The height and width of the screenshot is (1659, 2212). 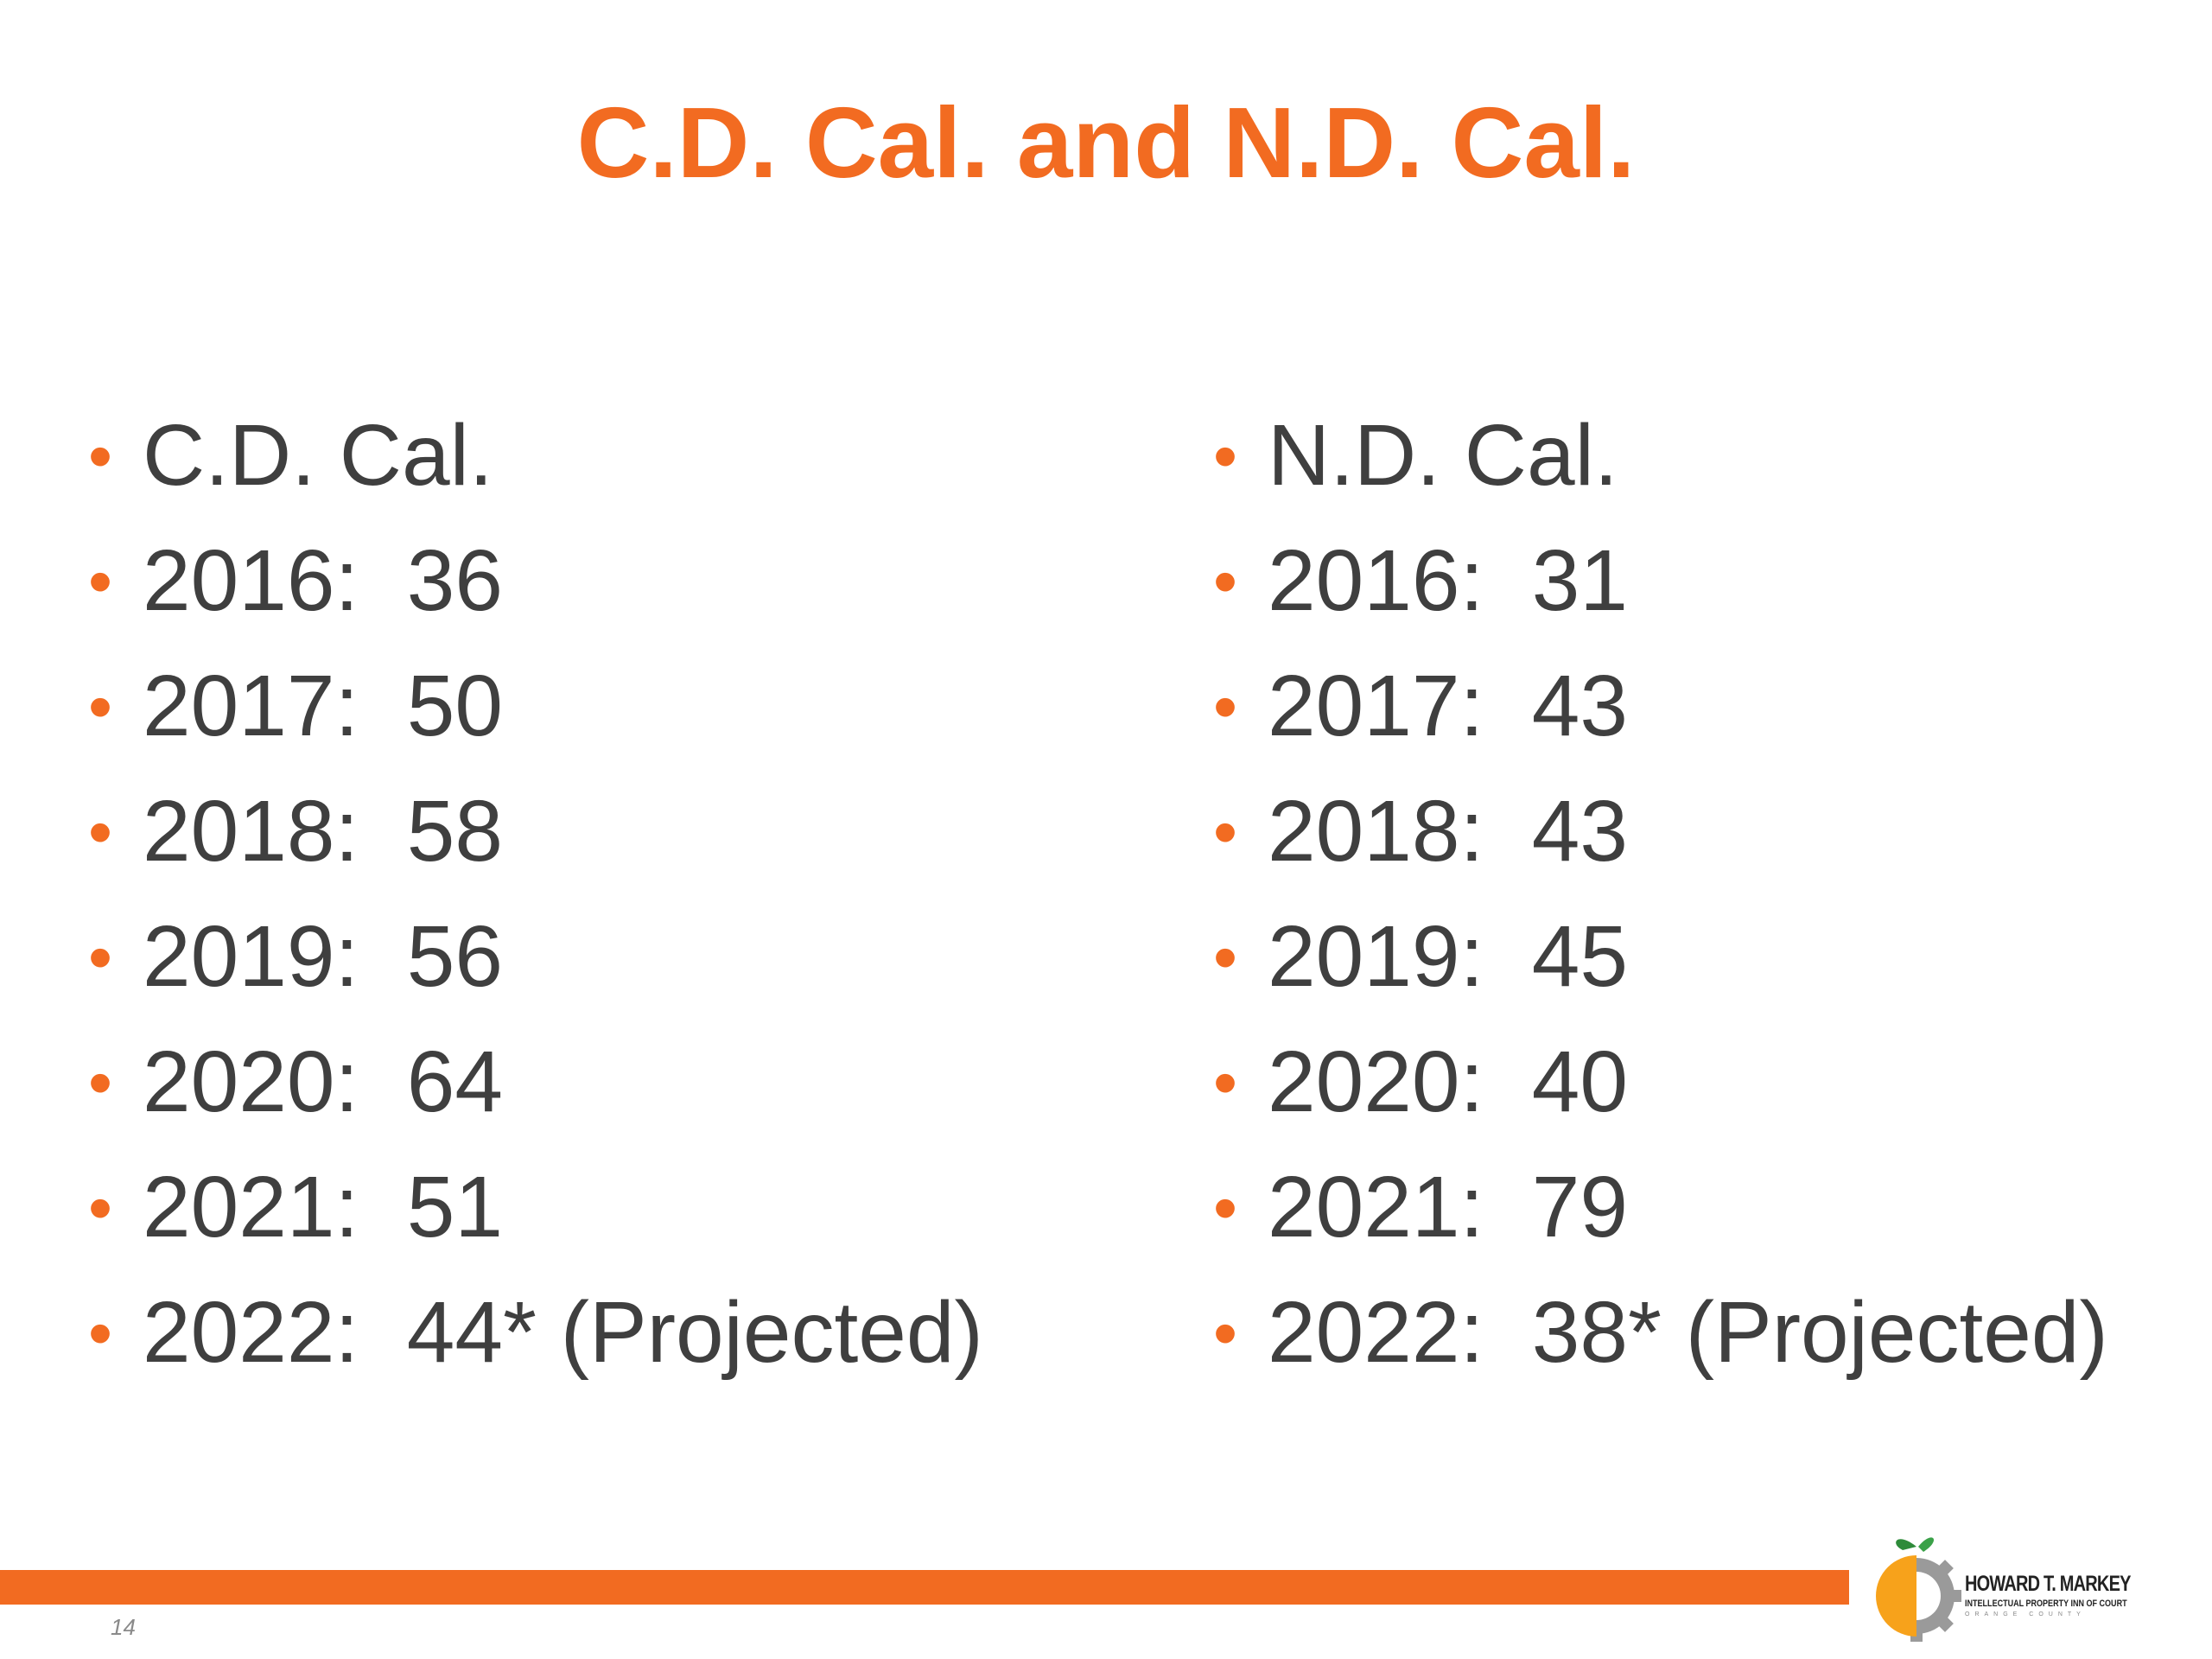 What do you see at coordinates (2048, 1584) in the screenshot?
I see `logo-name: HOWARD T. MARKEY` at bounding box center [2048, 1584].